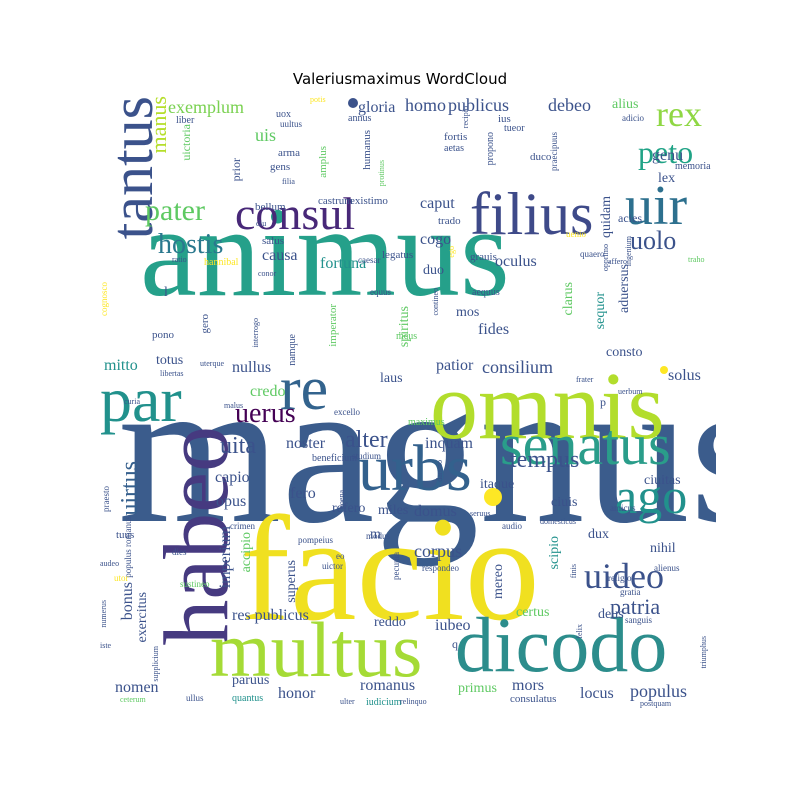 This screenshot has width=800, height=800. Describe the element at coordinates (396, 566) in the screenshot. I see `word-pecunia: pecunia` at that location.